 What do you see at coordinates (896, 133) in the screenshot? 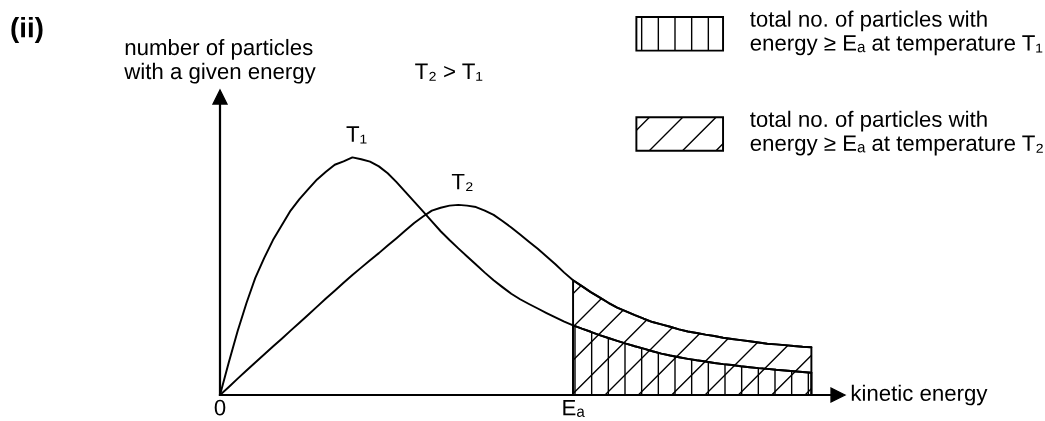
I see `legend-label: total no. of particles with energy ≥ Eₐ at temperature T₂` at bounding box center [896, 133].